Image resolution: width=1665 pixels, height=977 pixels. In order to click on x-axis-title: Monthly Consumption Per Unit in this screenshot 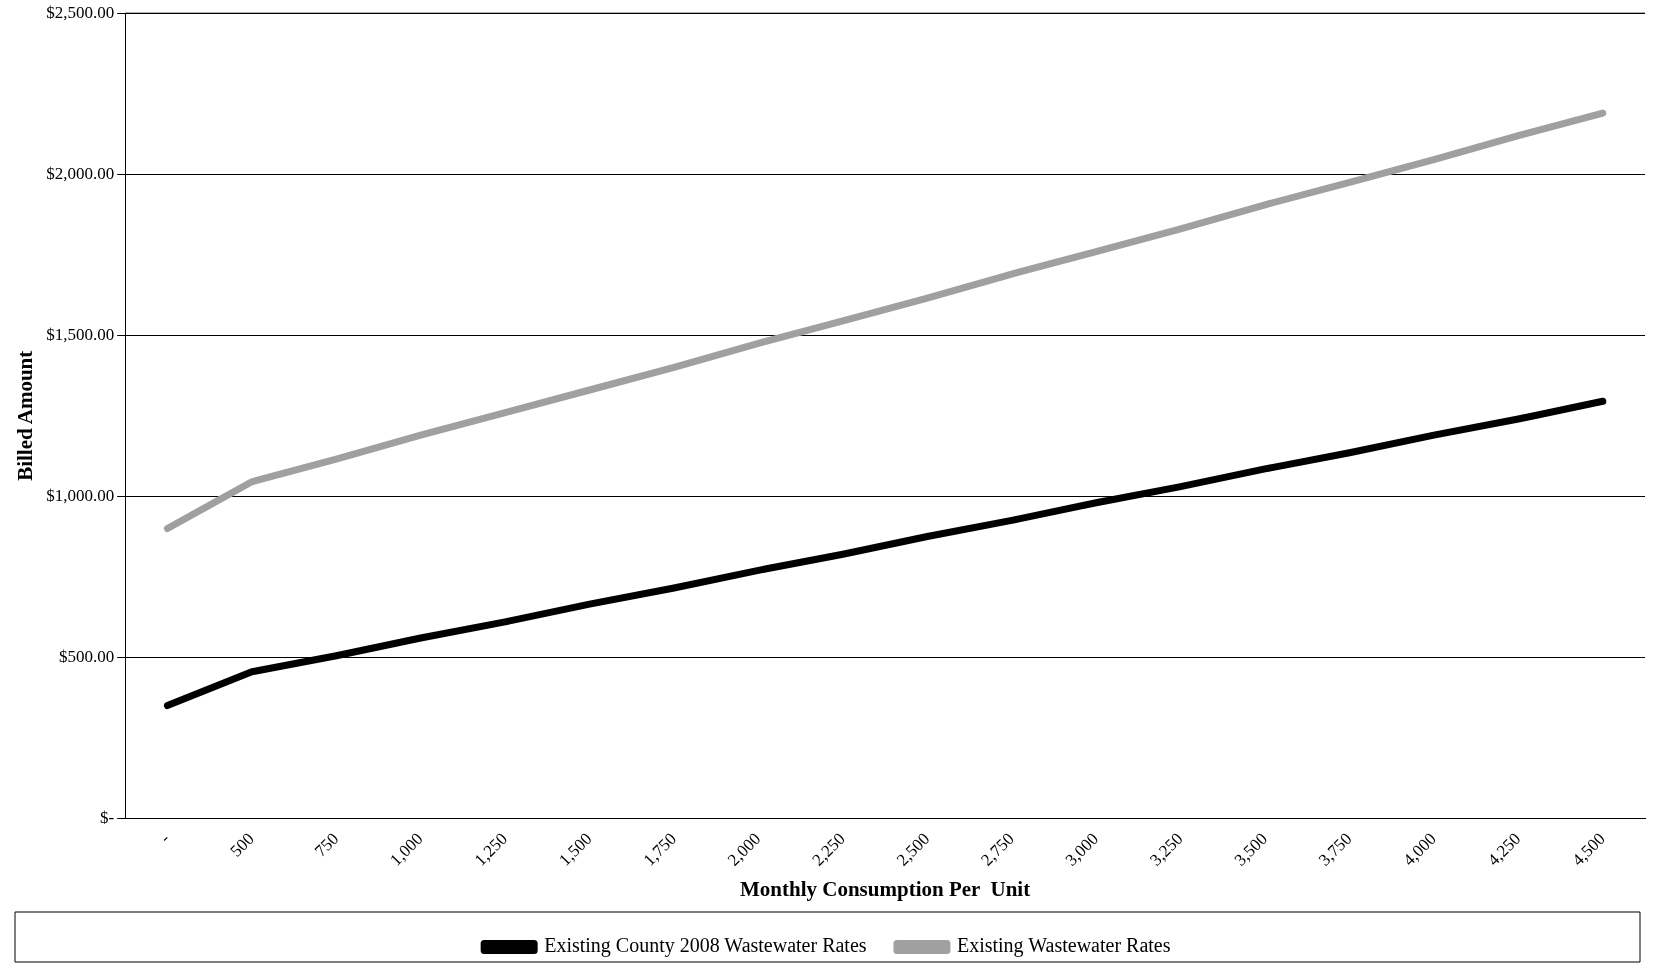, I will do `click(885, 888)`.